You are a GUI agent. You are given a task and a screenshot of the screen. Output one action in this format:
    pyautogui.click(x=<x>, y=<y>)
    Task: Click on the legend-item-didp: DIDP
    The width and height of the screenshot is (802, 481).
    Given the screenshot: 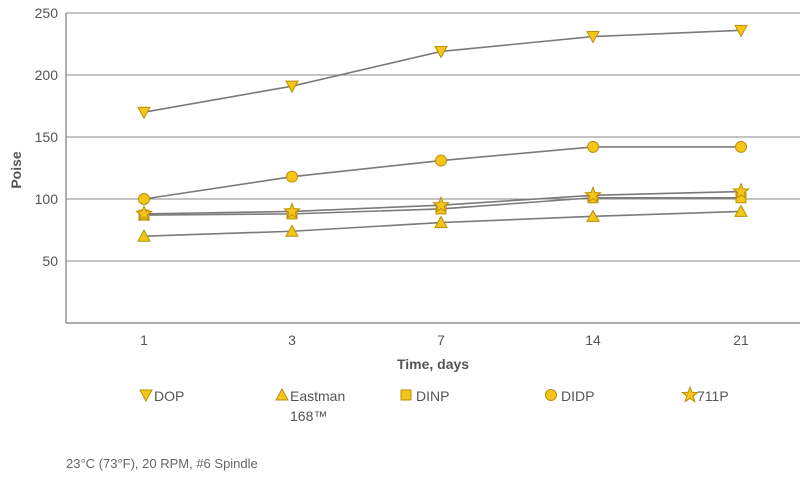 What is the action you would take?
    pyautogui.click(x=569, y=396)
    